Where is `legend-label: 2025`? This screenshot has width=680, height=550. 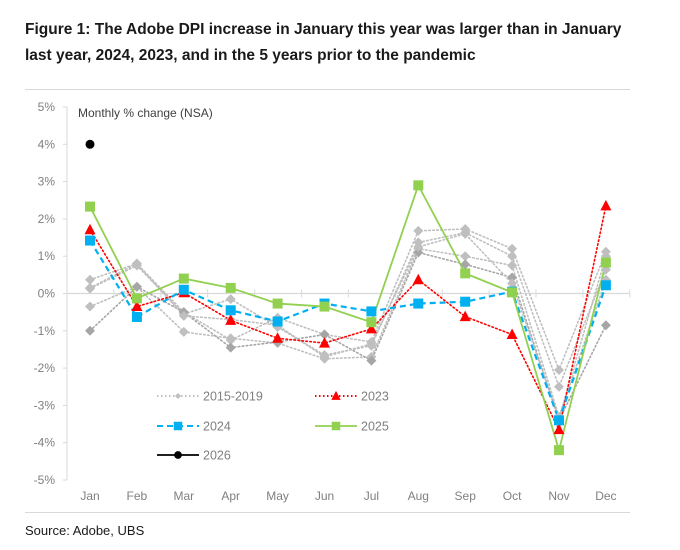
legend-label: 2025 is located at coordinates (375, 427).